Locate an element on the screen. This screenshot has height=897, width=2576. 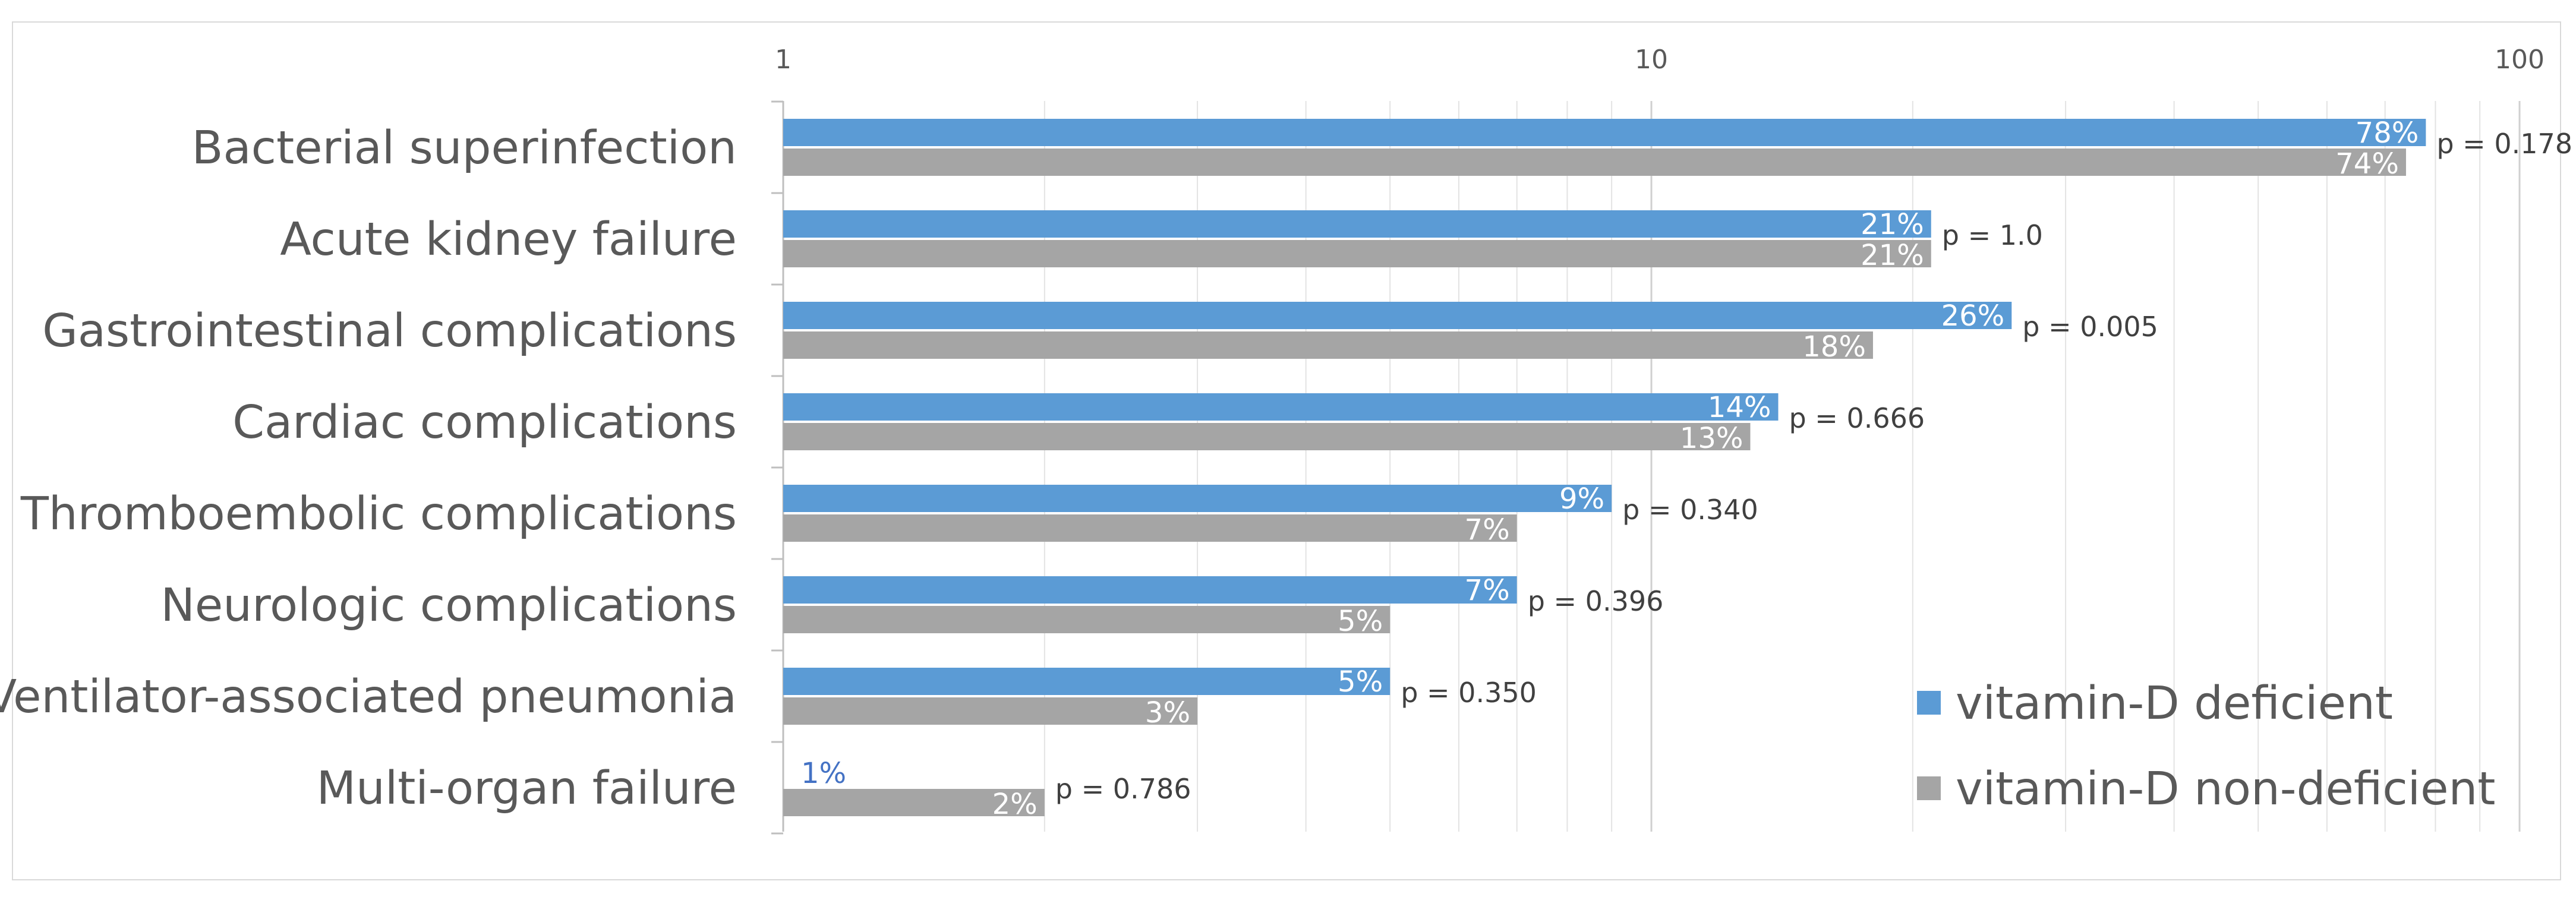
x-tick-label: 10 is located at coordinates (1652, 60).